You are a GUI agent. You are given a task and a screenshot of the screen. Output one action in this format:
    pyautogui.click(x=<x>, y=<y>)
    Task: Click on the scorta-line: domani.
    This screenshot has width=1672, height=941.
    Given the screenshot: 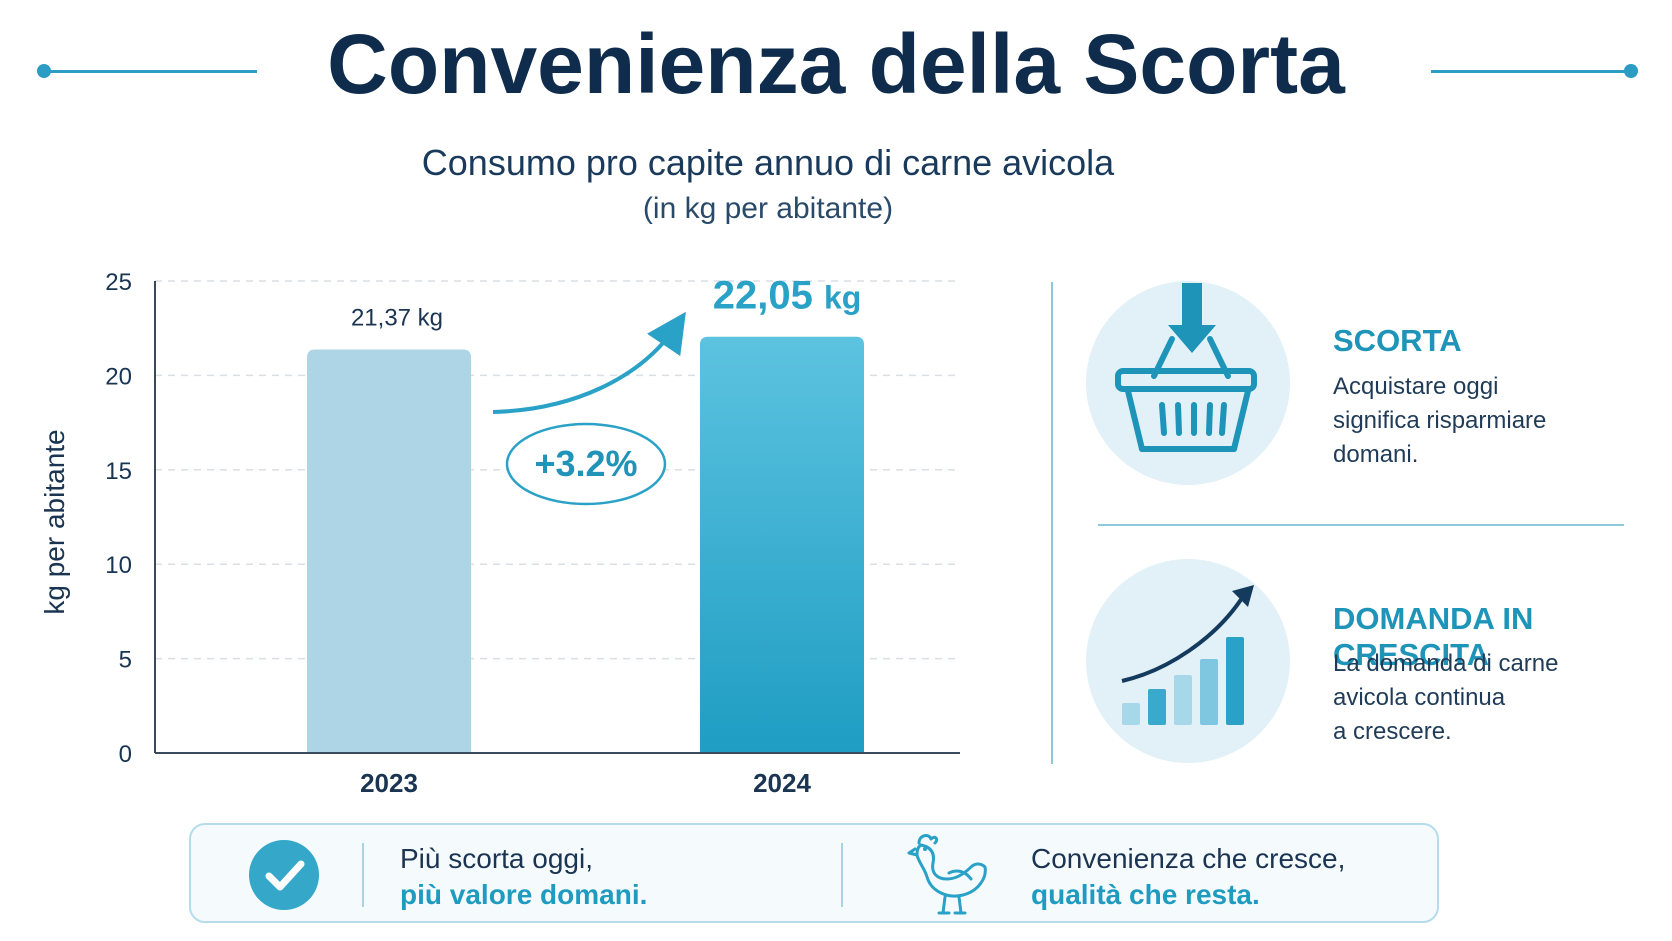 What is the action you would take?
    pyautogui.click(x=1376, y=454)
    